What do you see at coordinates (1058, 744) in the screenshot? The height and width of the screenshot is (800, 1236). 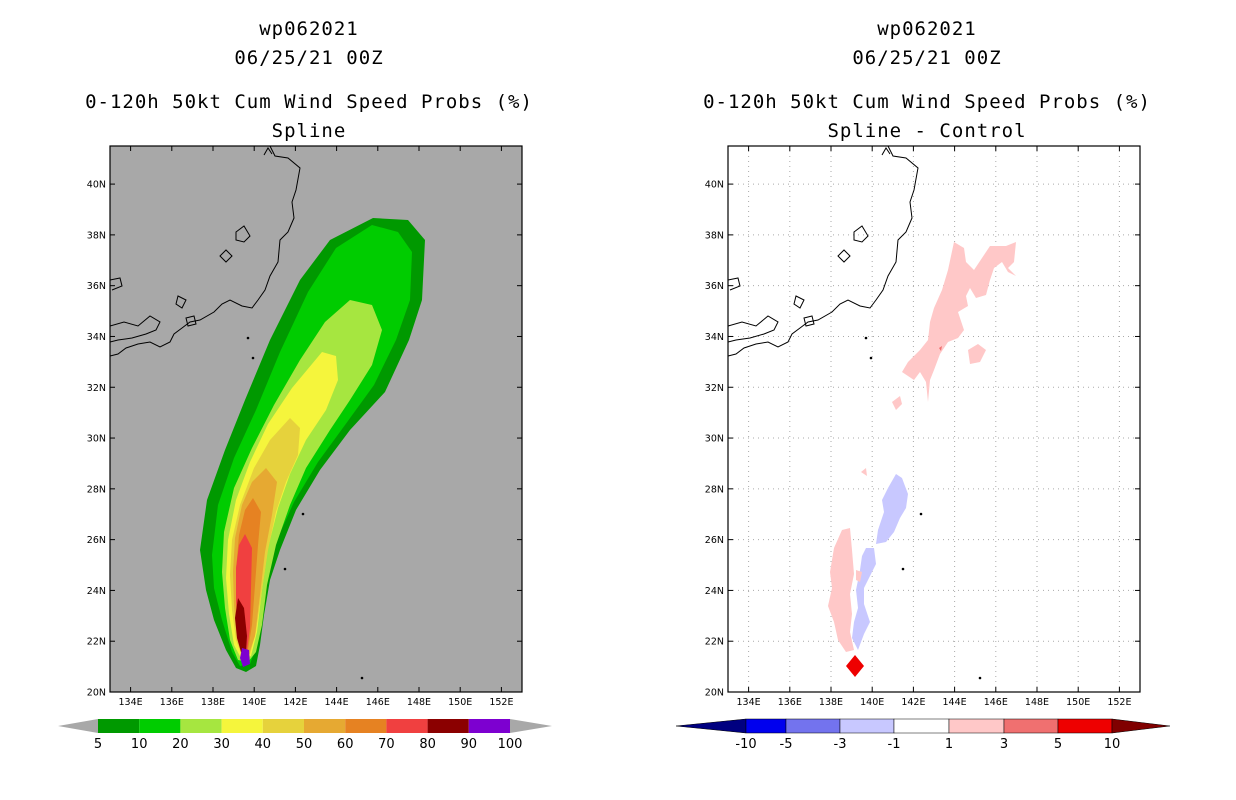 I see `right-colorbar-label: 5` at bounding box center [1058, 744].